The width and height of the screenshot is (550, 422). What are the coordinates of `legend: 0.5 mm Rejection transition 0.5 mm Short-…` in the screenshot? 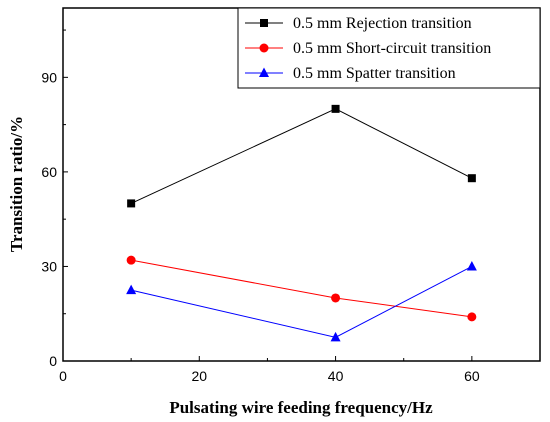 It's located at (389, 48).